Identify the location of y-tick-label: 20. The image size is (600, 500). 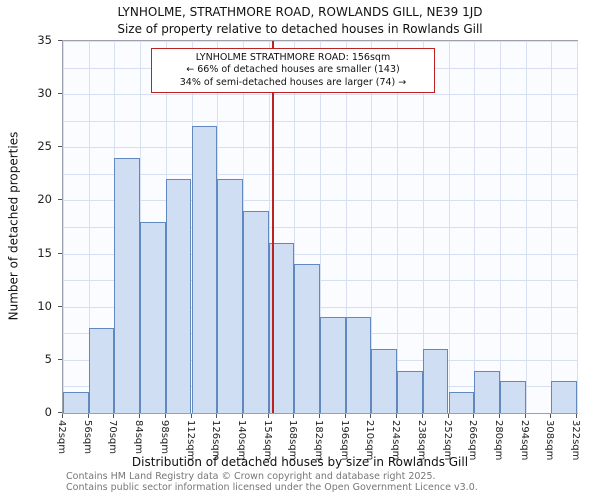
(44, 199).